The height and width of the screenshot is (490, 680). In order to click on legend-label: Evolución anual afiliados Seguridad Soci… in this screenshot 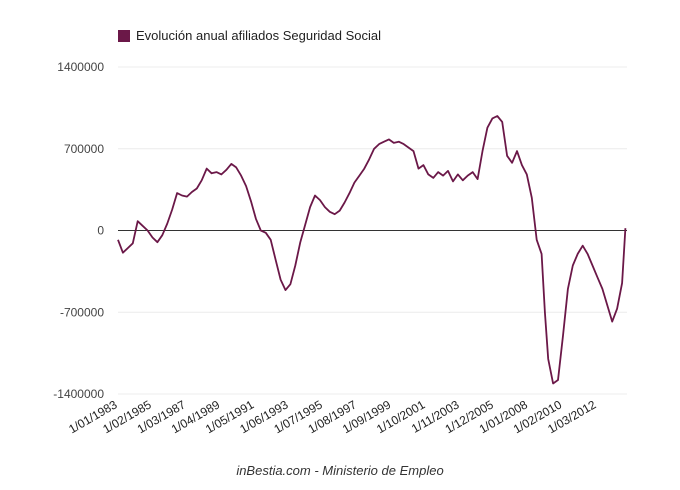, I will do `click(258, 35)`.